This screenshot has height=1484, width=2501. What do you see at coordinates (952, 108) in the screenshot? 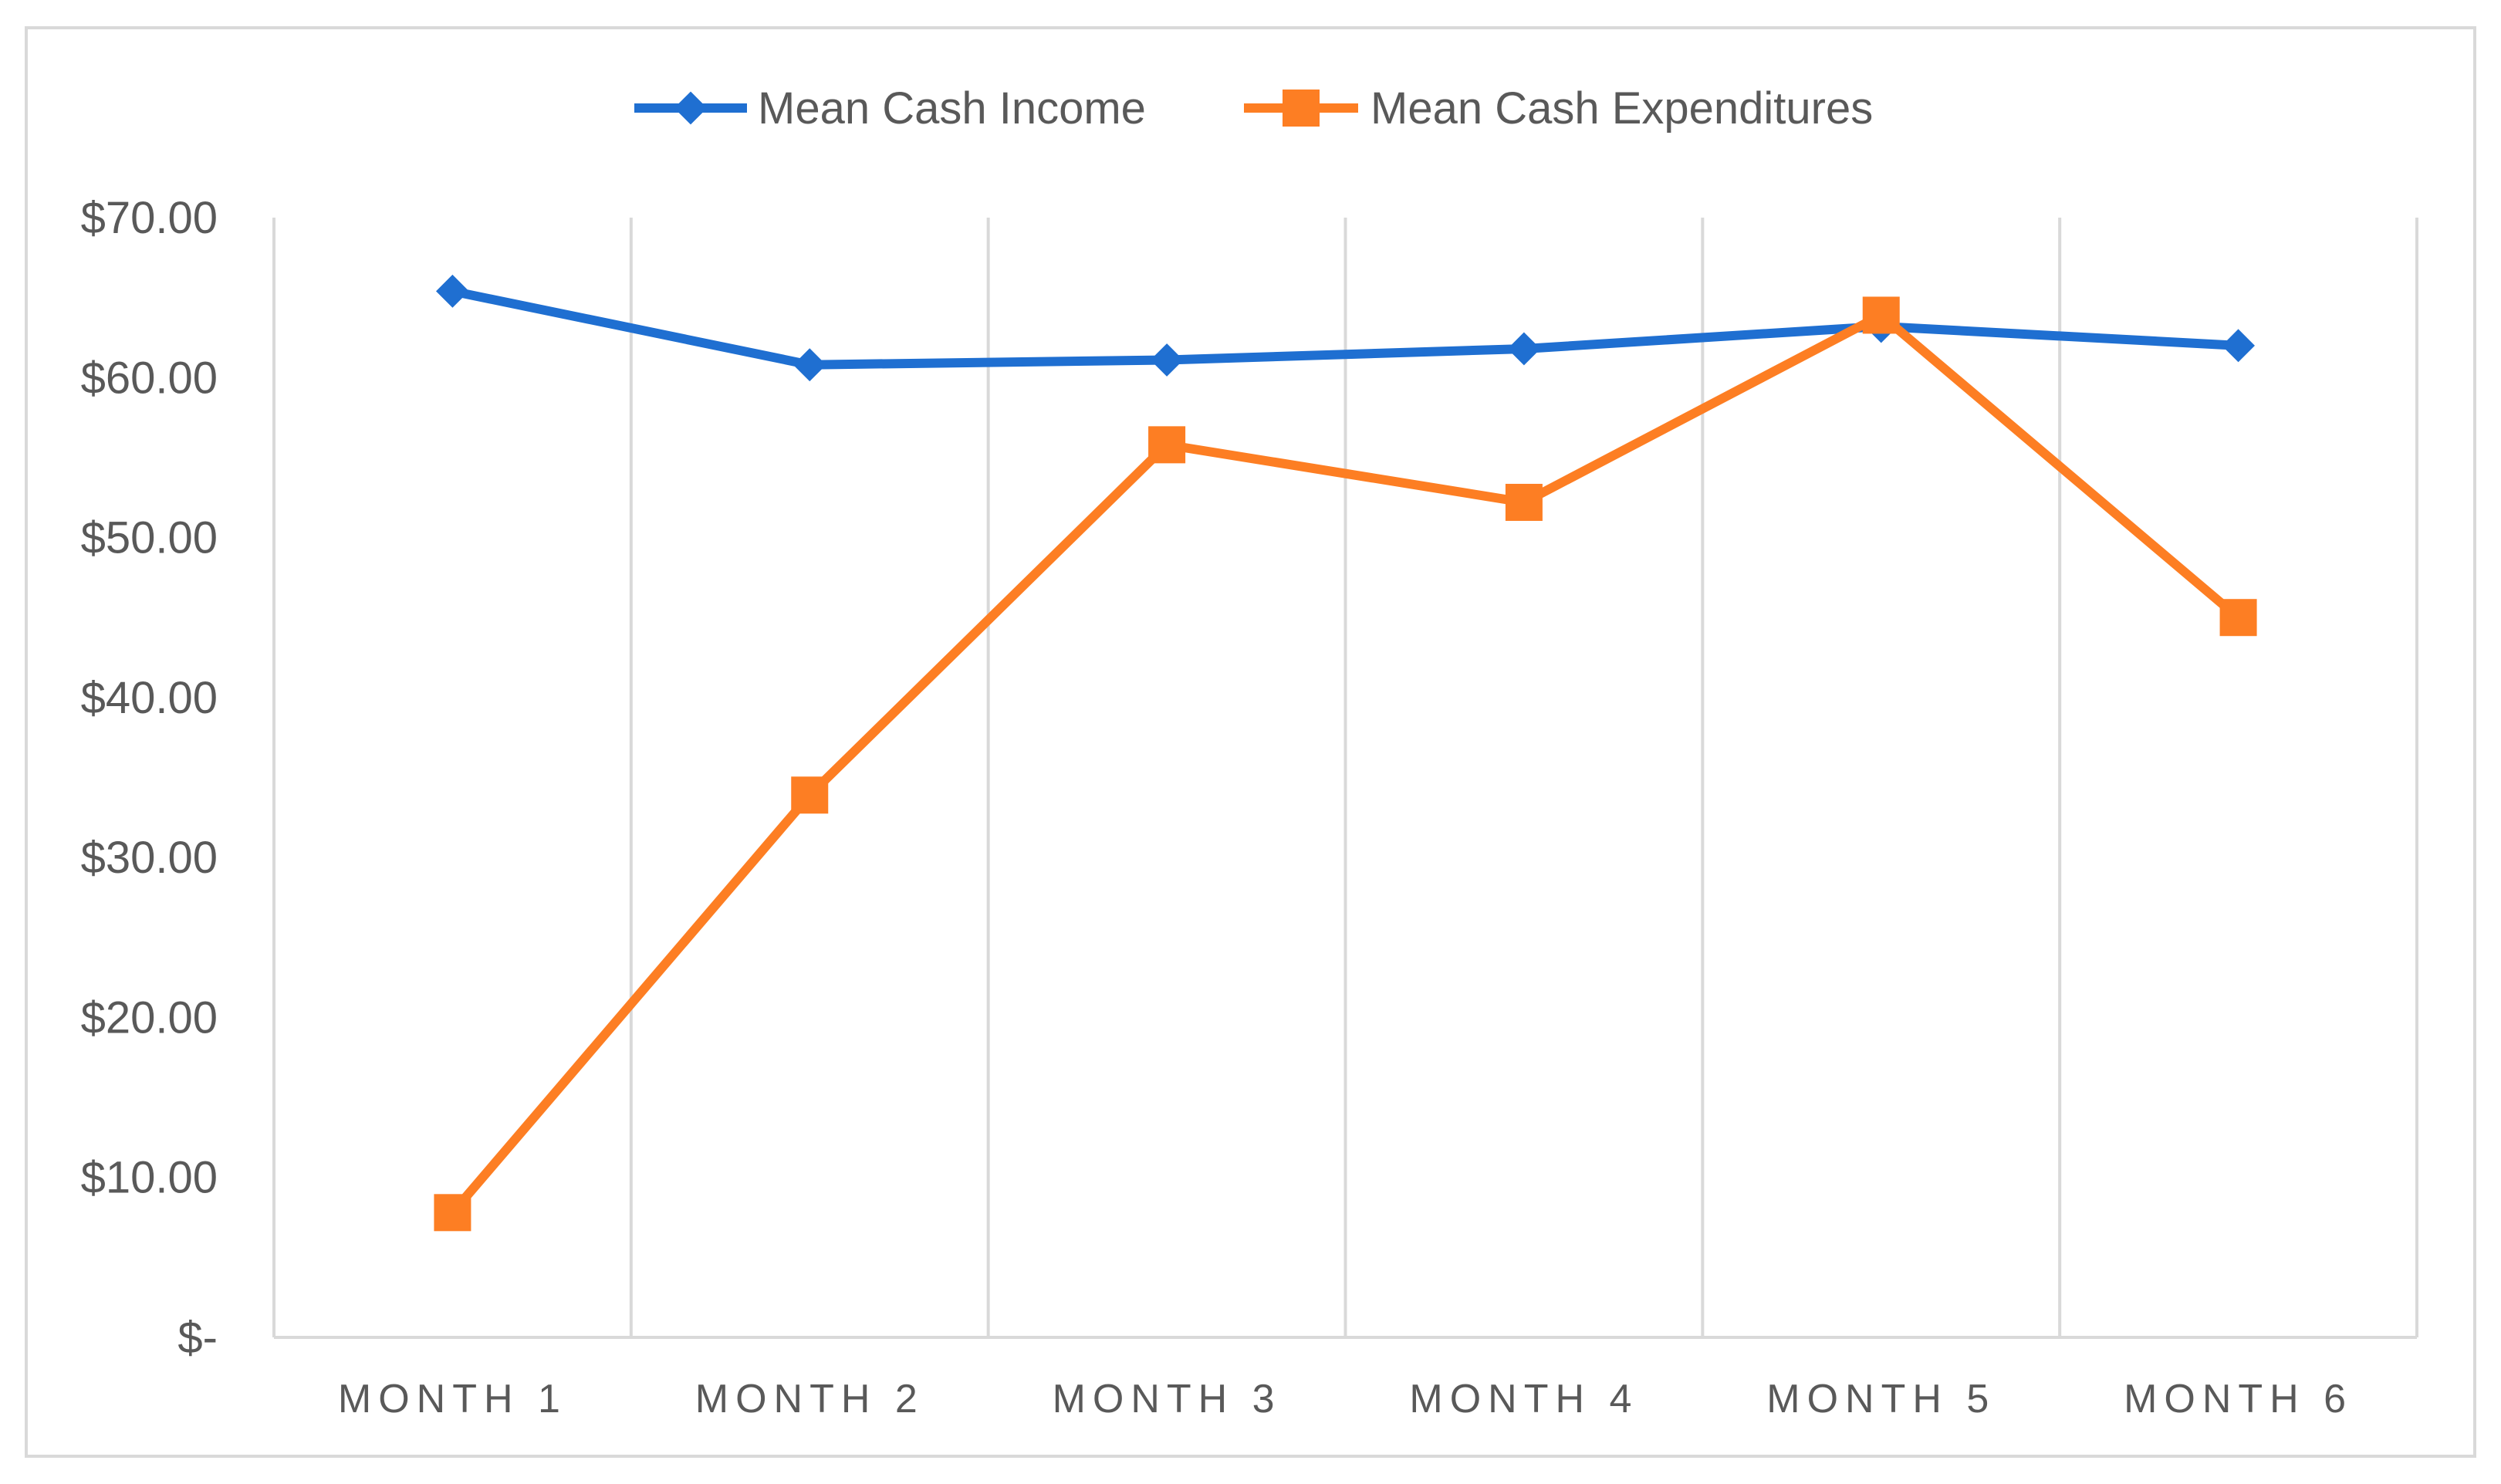
I see `legend-label: Mean Cash Income` at bounding box center [952, 108].